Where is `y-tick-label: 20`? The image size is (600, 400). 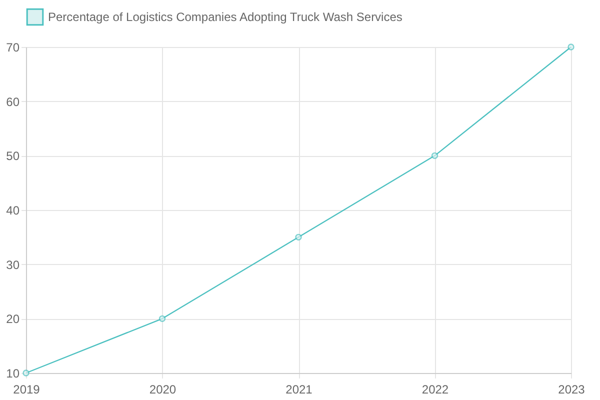 y-tick-label: 20 is located at coordinates (13, 319).